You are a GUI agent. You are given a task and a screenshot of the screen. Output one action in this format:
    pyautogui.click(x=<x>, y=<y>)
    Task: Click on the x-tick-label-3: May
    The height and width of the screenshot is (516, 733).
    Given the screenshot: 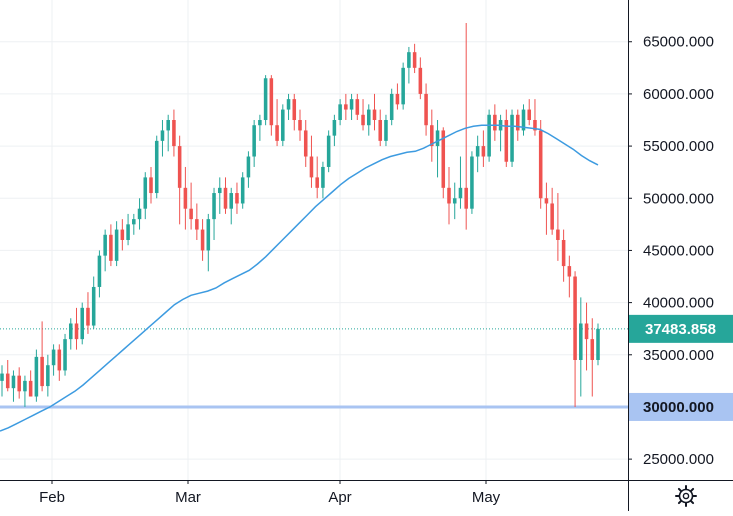 What is the action you would take?
    pyautogui.click(x=486, y=497)
    